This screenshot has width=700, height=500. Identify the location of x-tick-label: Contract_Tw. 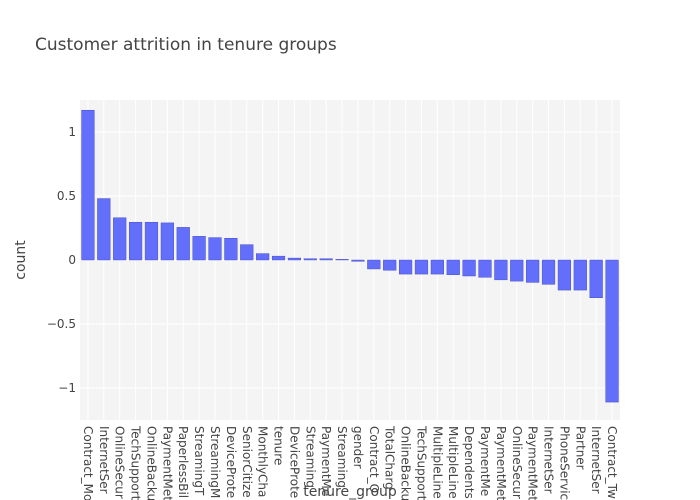
(612, 462).